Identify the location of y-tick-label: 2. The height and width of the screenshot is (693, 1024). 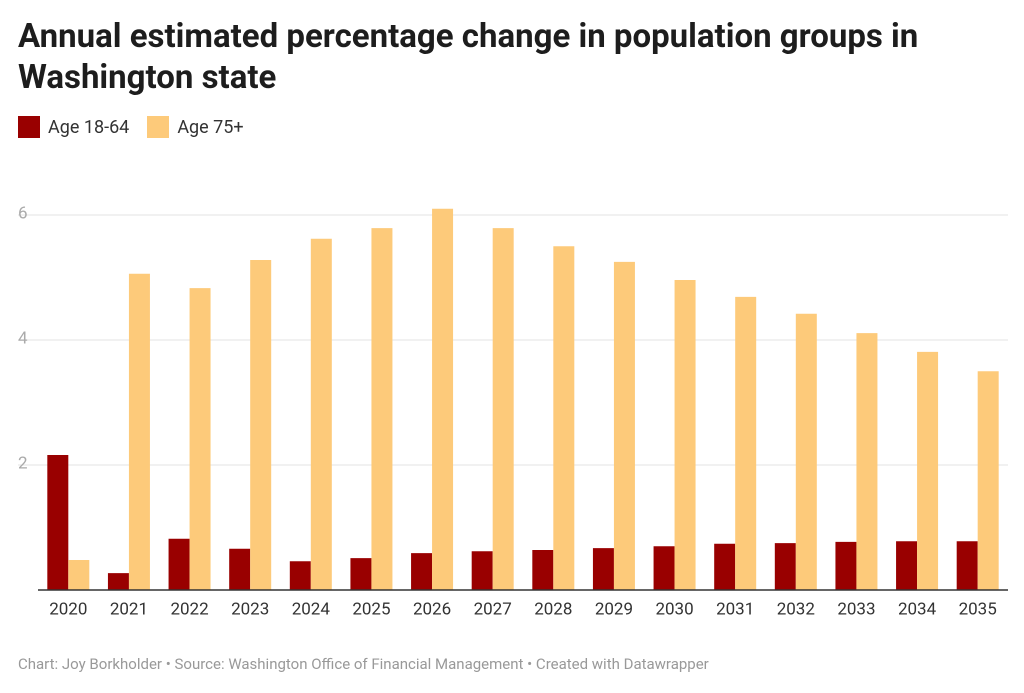
(23, 463).